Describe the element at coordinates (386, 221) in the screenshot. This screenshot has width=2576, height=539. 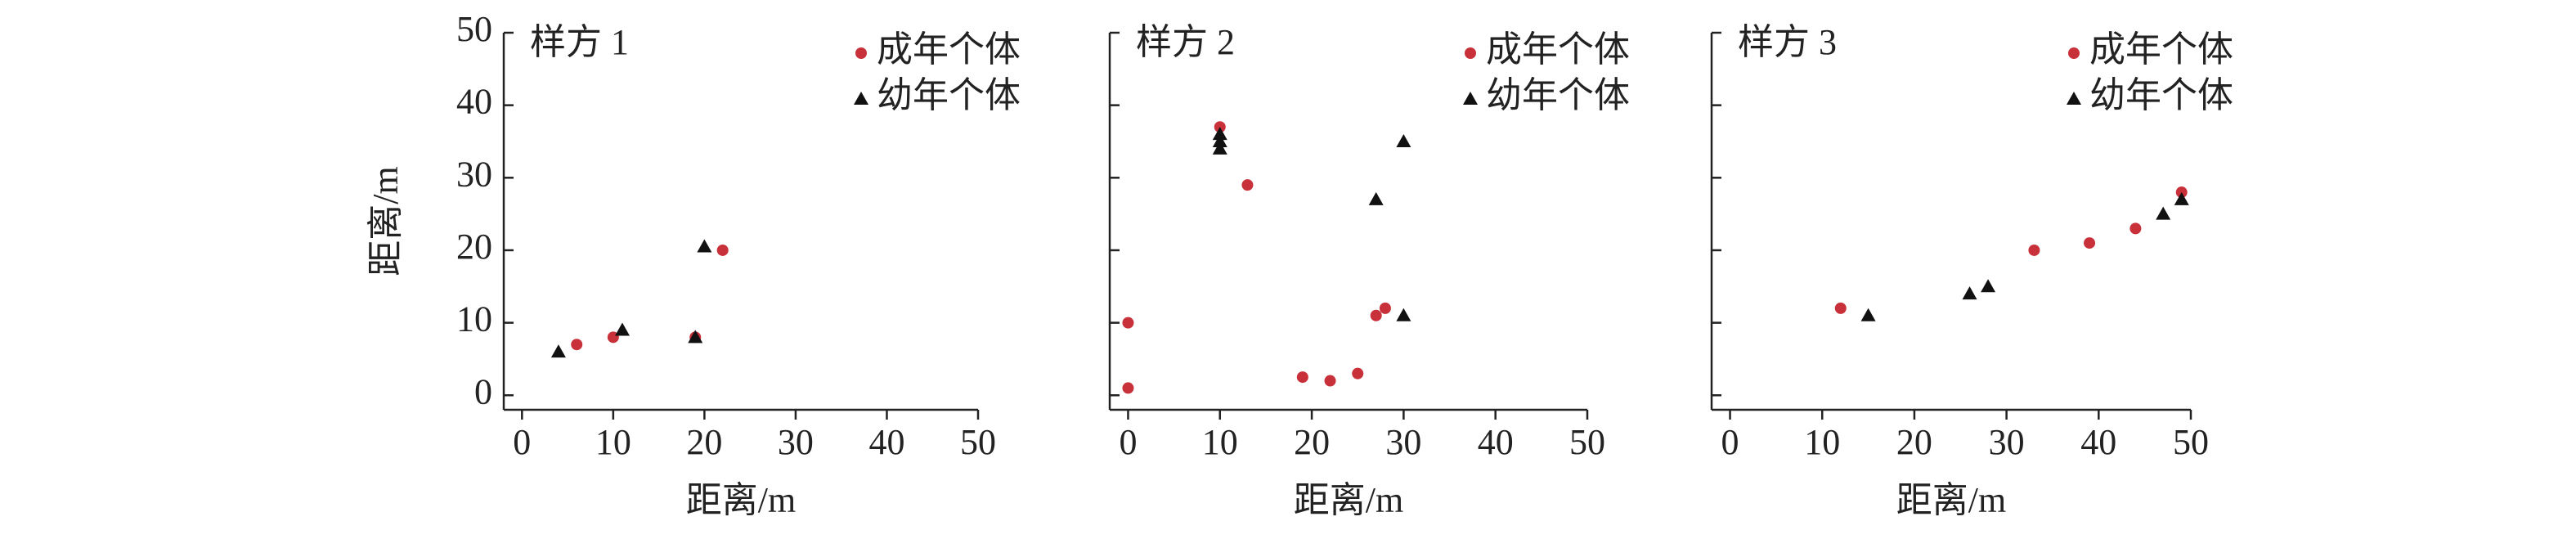
I see `y-axis-label: 距离/m` at that location.